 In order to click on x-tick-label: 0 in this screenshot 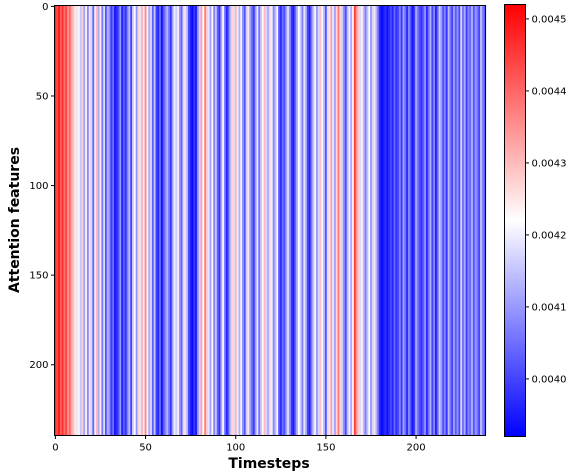, I will do `click(55, 448)`.